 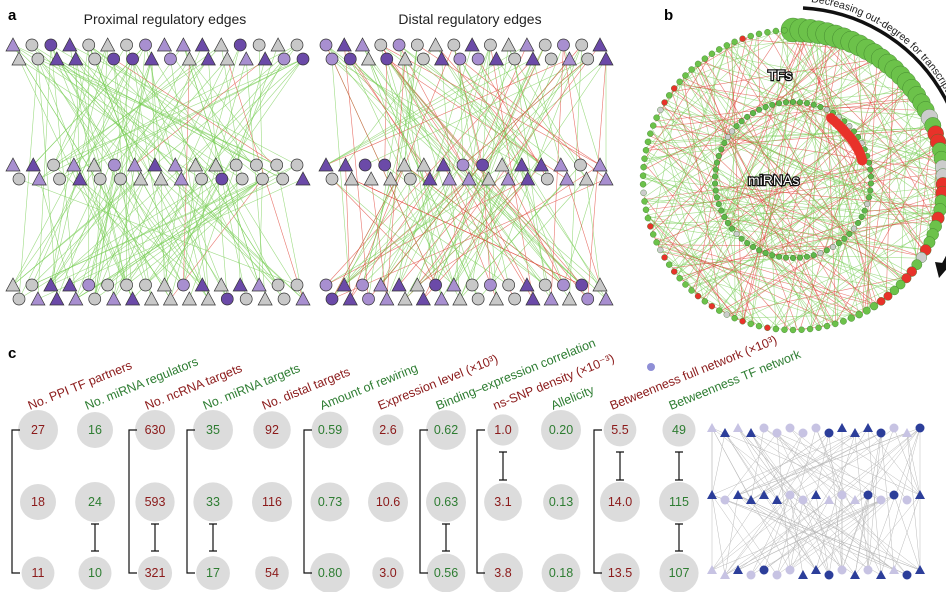 What do you see at coordinates (155, 430) in the screenshot?
I see `metric-value: 630` at bounding box center [155, 430].